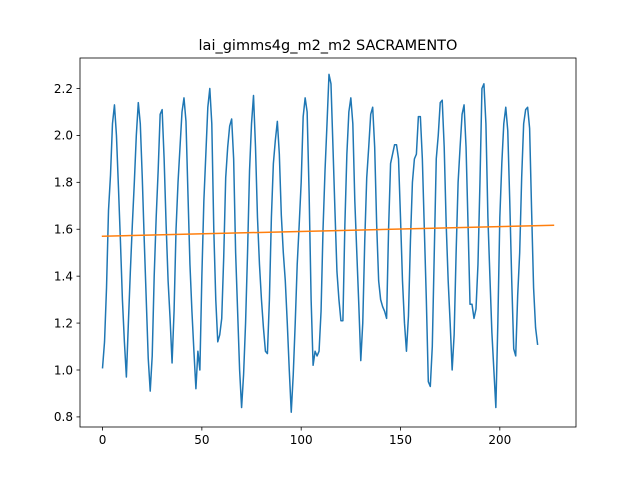 Image resolution: width=640 pixels, height=480 pixels. What do you see at coordinates (328, 231) in the screenshot?
I see `series-line-trend` at bounding box center [328, 231].